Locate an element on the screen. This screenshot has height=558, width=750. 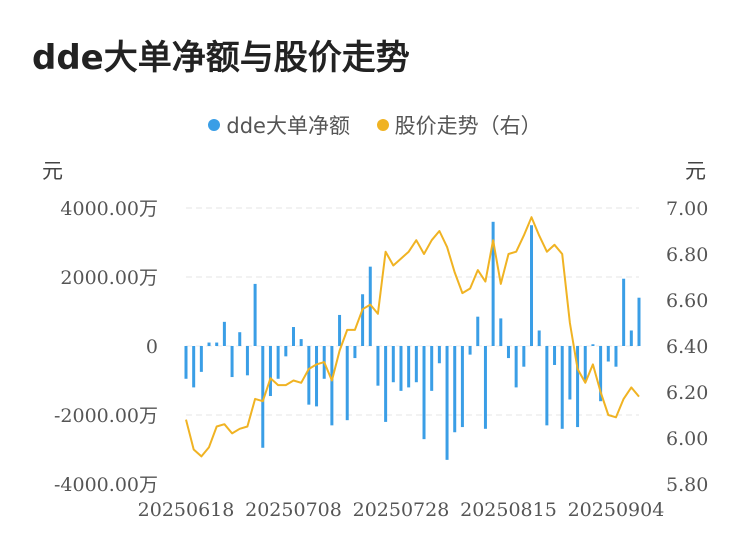
legend-dot-price is located at coordinates (382, 125).